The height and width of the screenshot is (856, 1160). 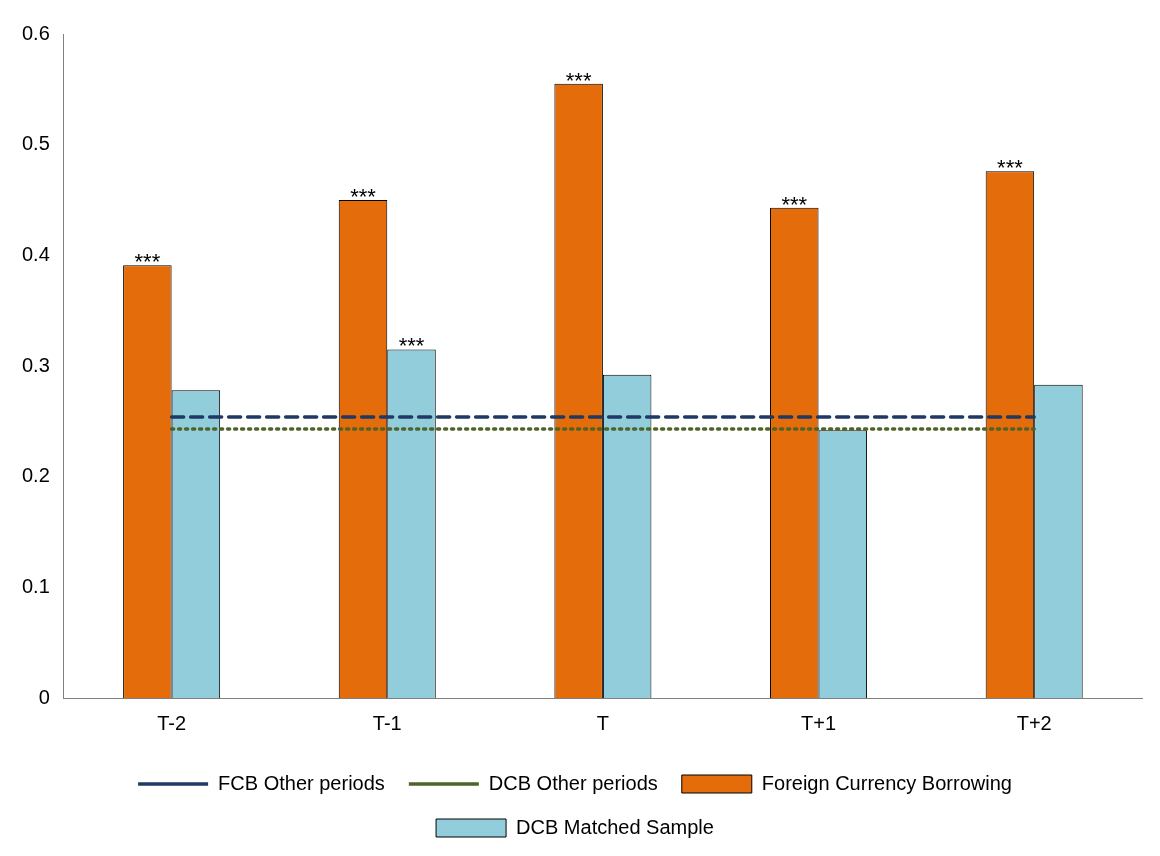 I want to click on y-tick-label: 0.2, so click(x=35, y=475).